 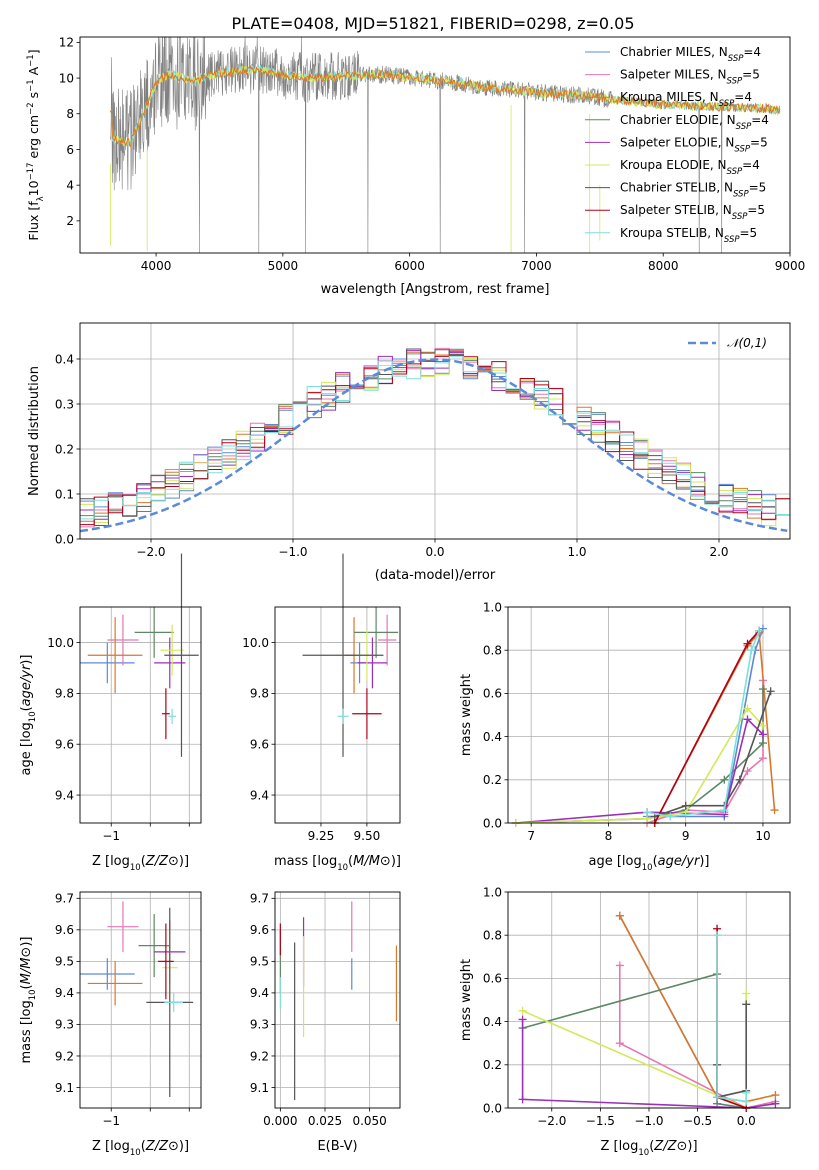 What do you see at coordinates (156, 266) in the screenshot?
I see `x-tick-label: 4000` at bounding box center [156, 266].